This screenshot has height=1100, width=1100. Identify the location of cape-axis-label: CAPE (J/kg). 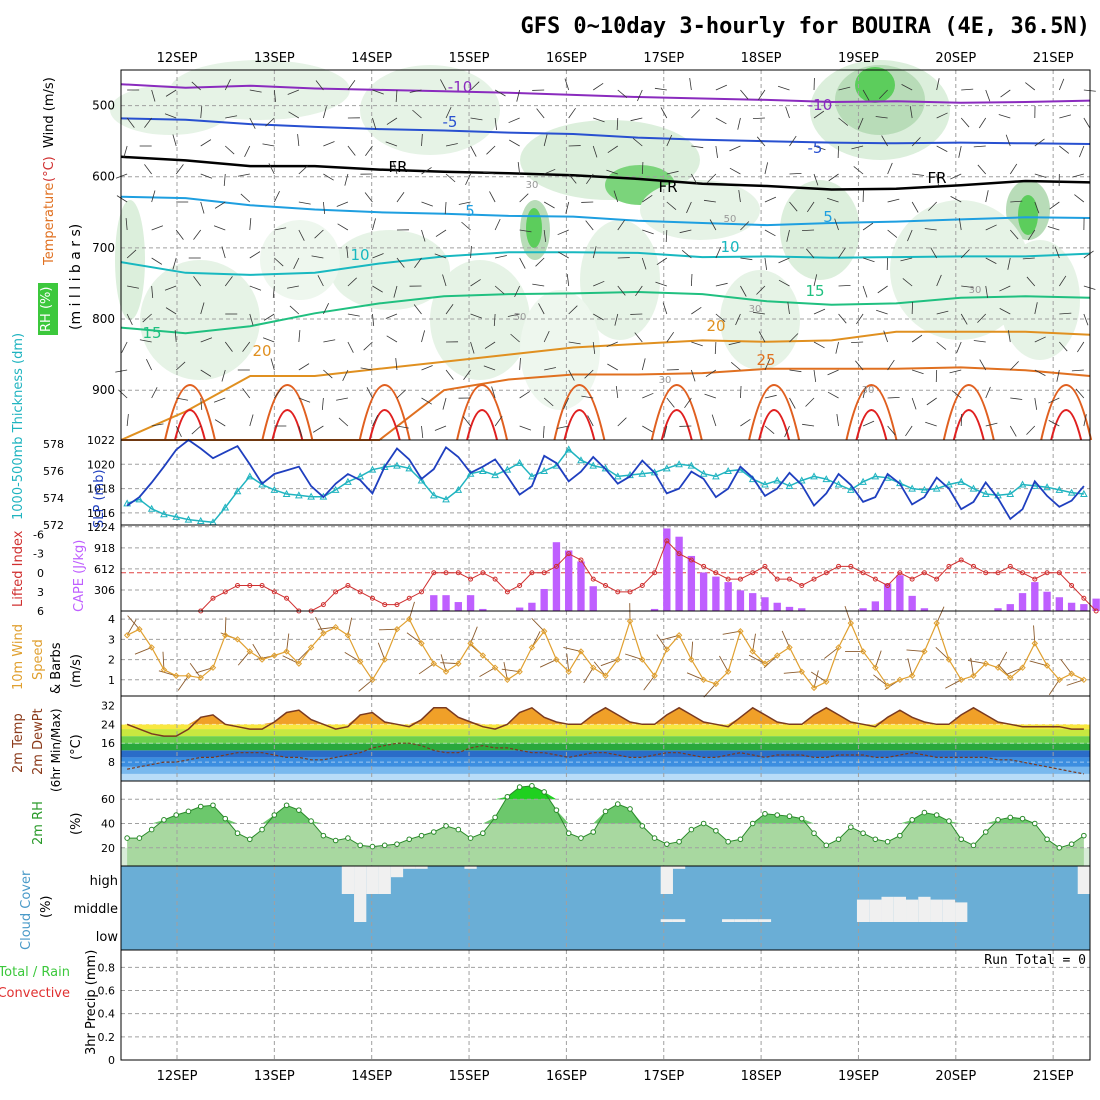
(79, 576).